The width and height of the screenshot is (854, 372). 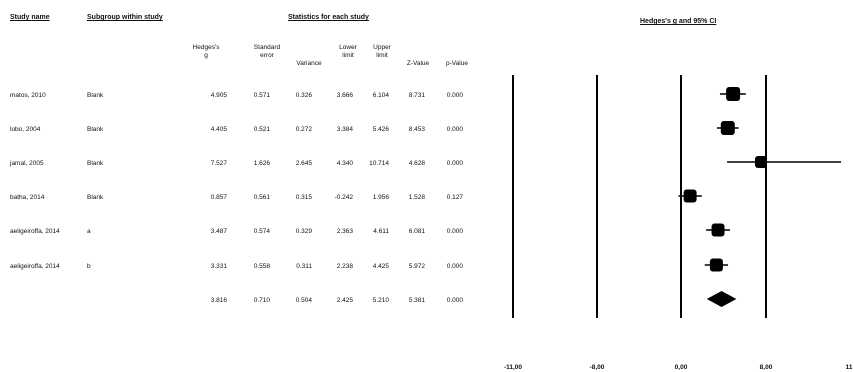 What do you see at coordinates (681, 367) in the screenshot?
I see `x-tick-label: 0,00` at bounding box center [681, 367].